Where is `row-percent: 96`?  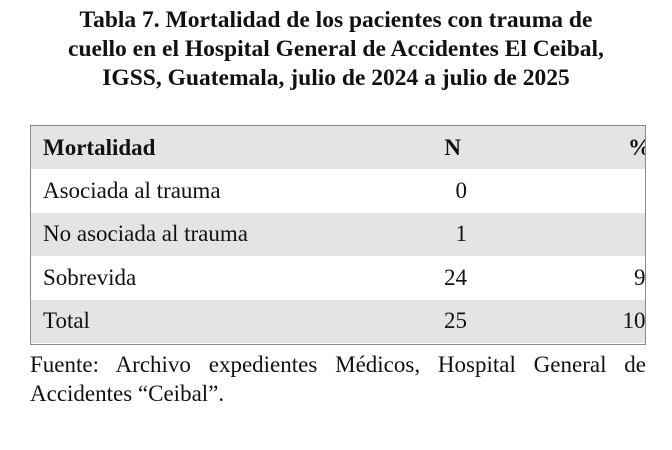
row-percent: 96 is located at coordinates (640, 277).